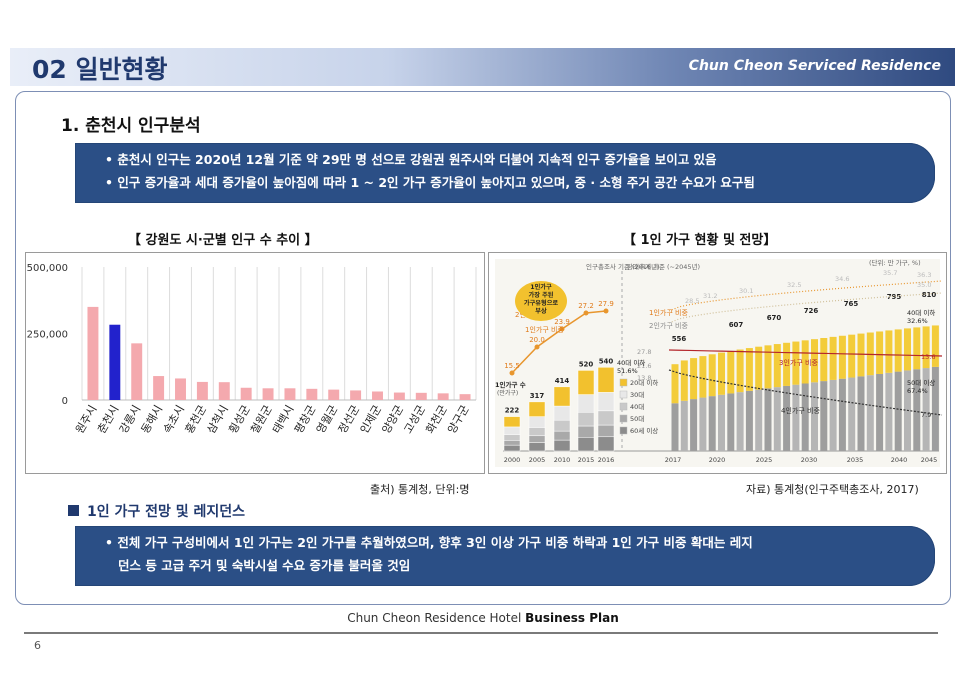 This screenshot has width=966, height=675. Describe the element at coordinates (195, 419) in the screenshot. I see `x-tick-label: 홍천군` at that location.